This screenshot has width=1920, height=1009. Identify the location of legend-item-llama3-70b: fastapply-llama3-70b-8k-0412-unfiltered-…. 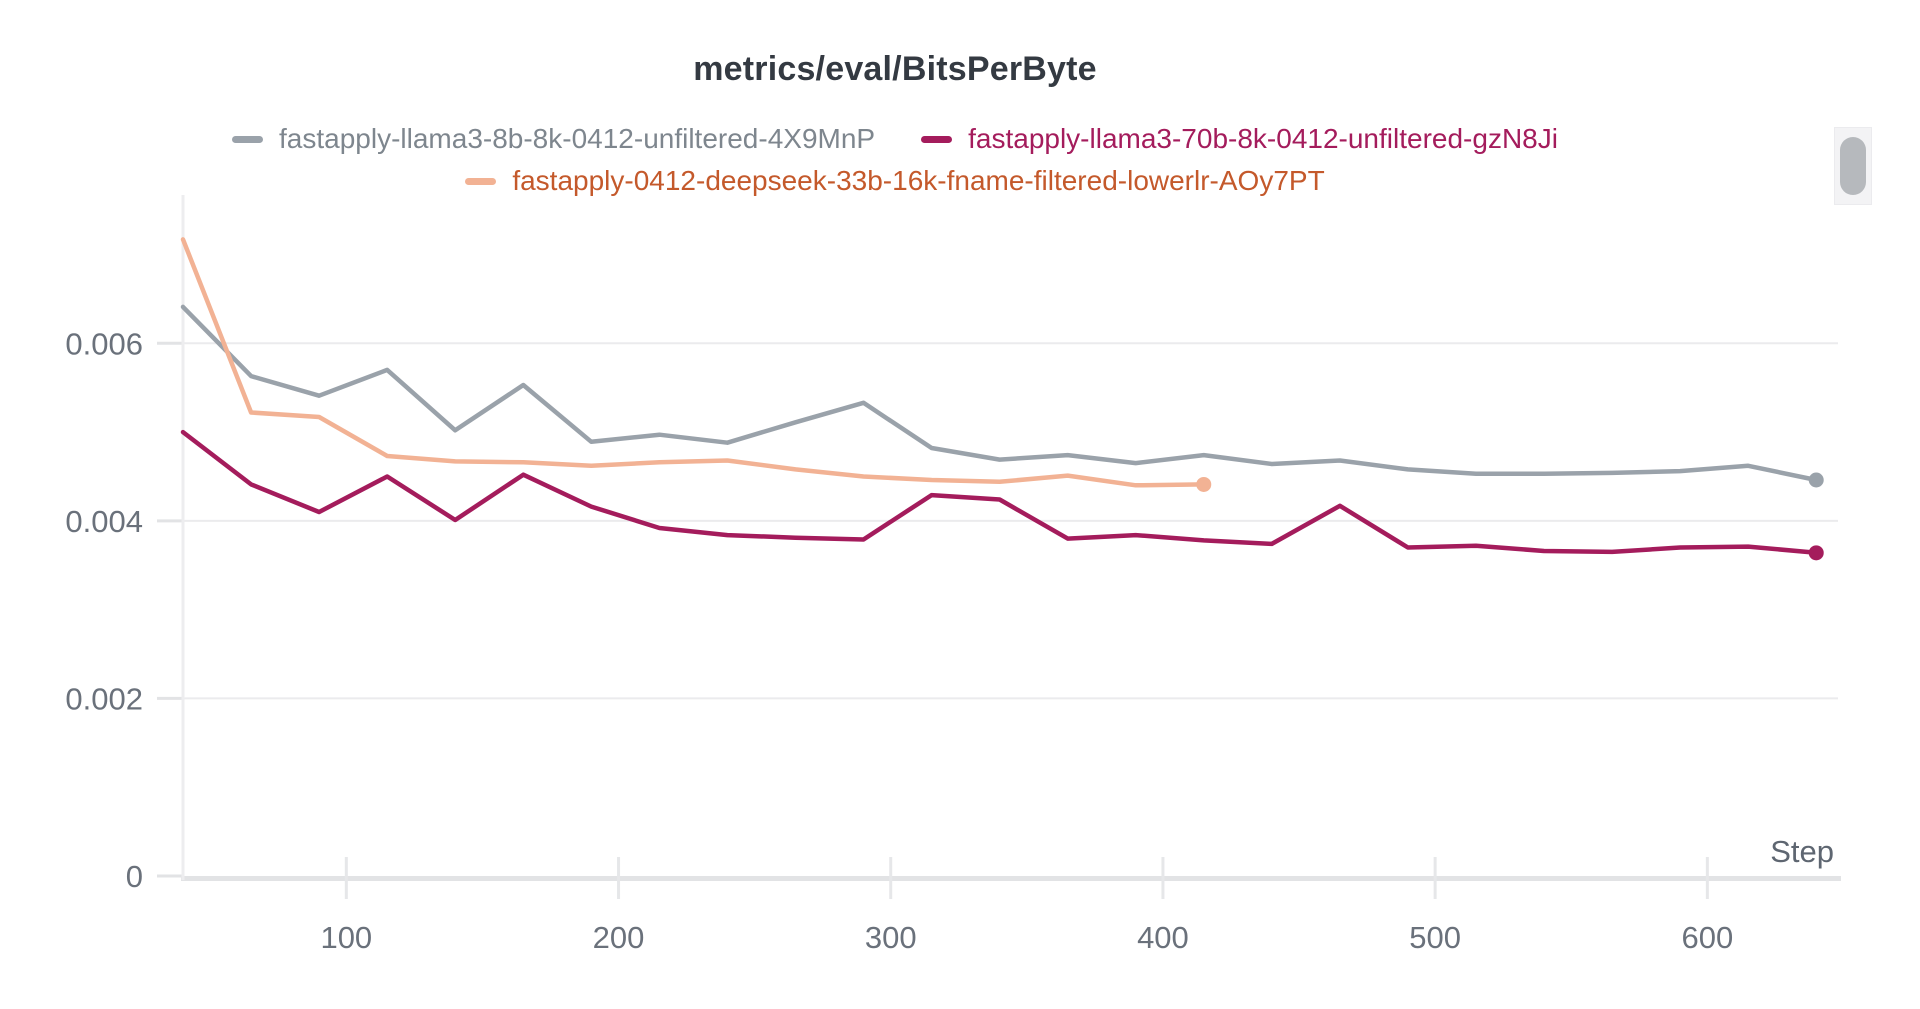
(1239, 139).